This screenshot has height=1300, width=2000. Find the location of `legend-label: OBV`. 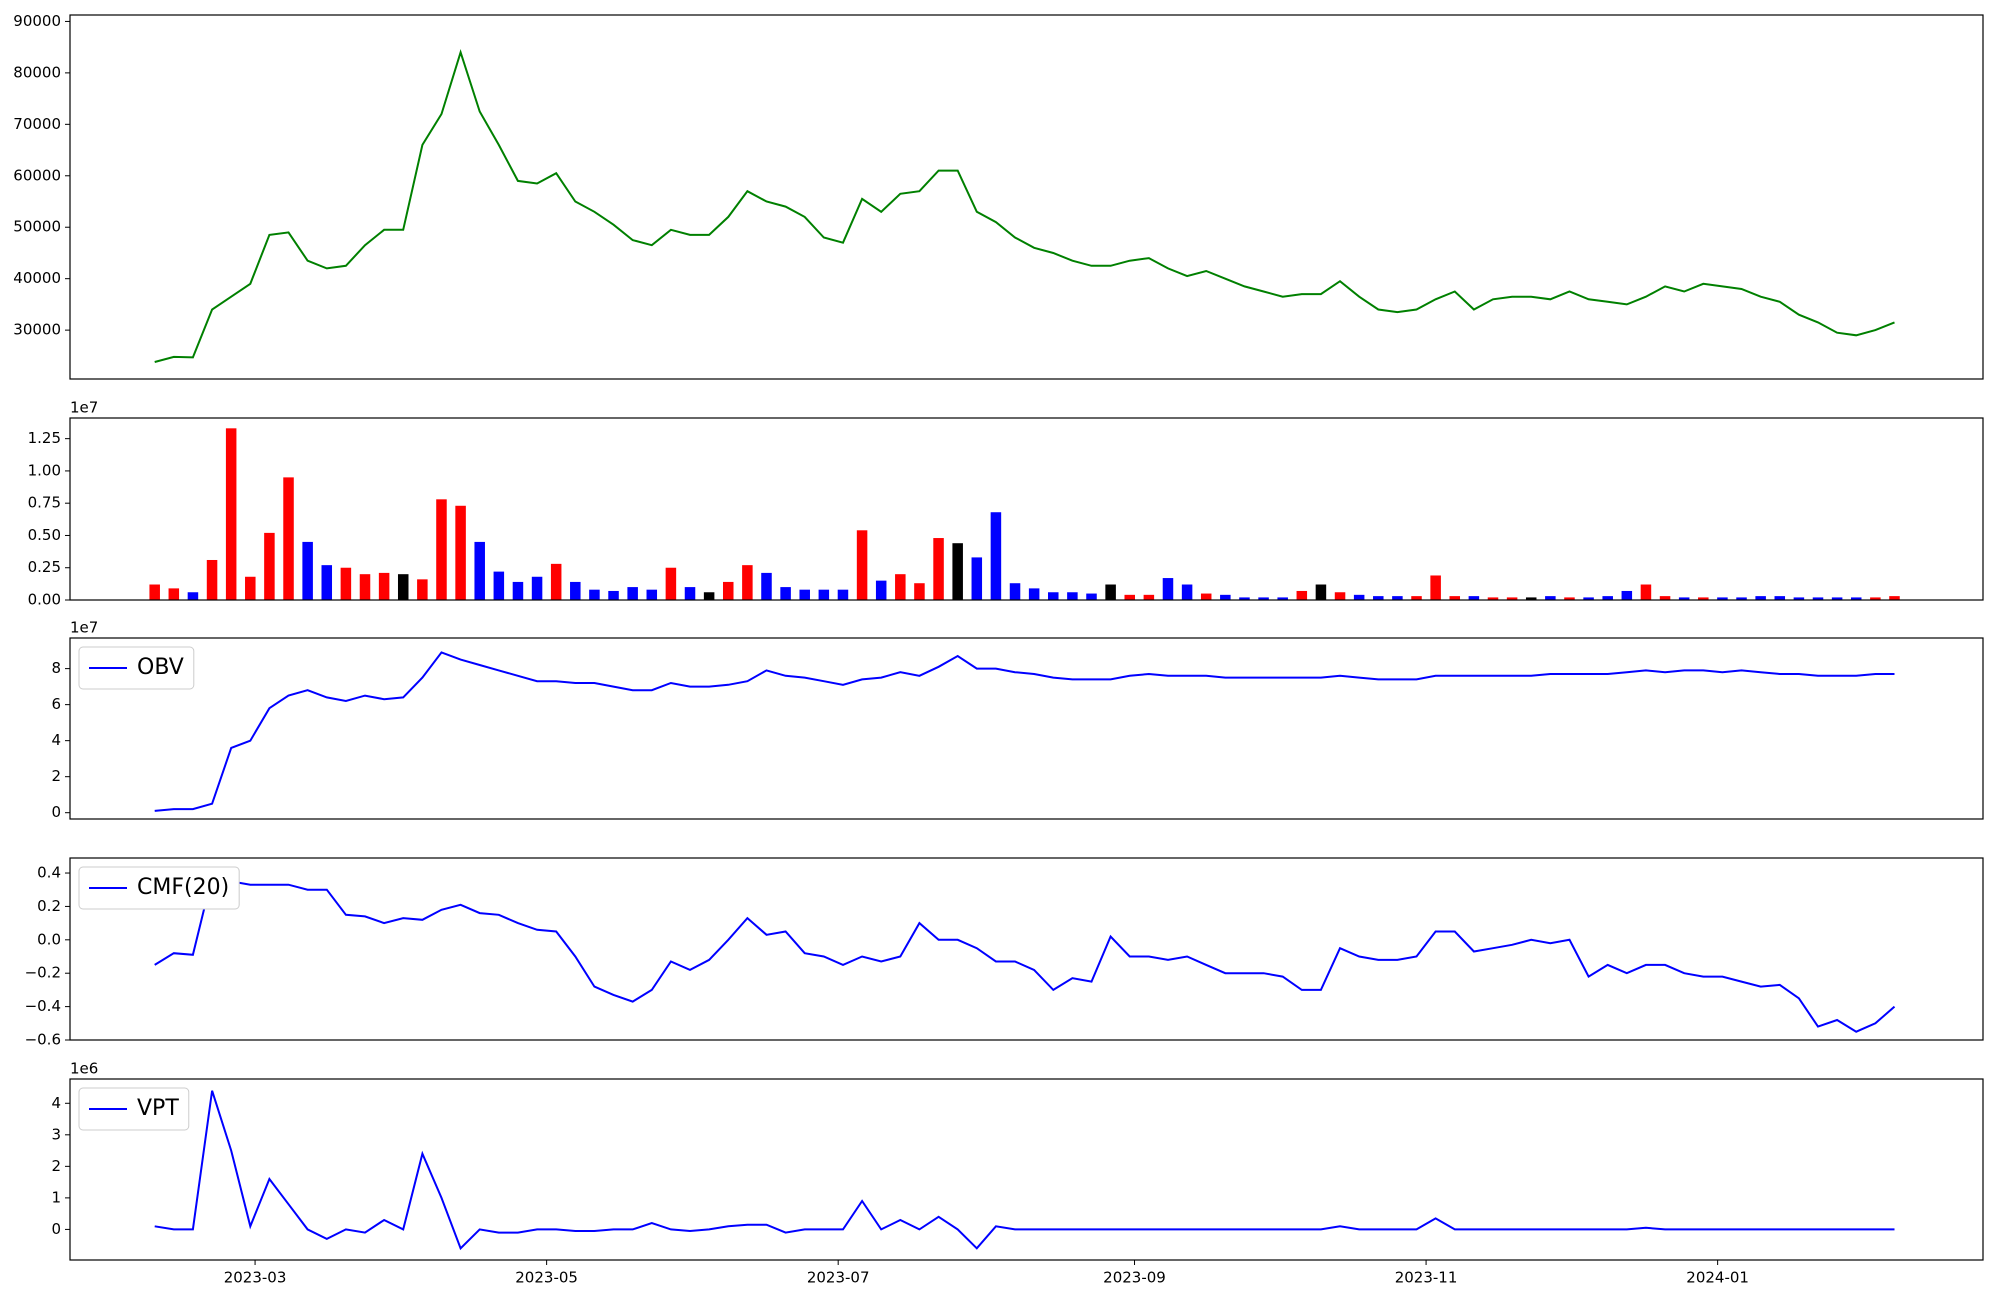

legend-label: OBV is located at coordinates (160, 667).